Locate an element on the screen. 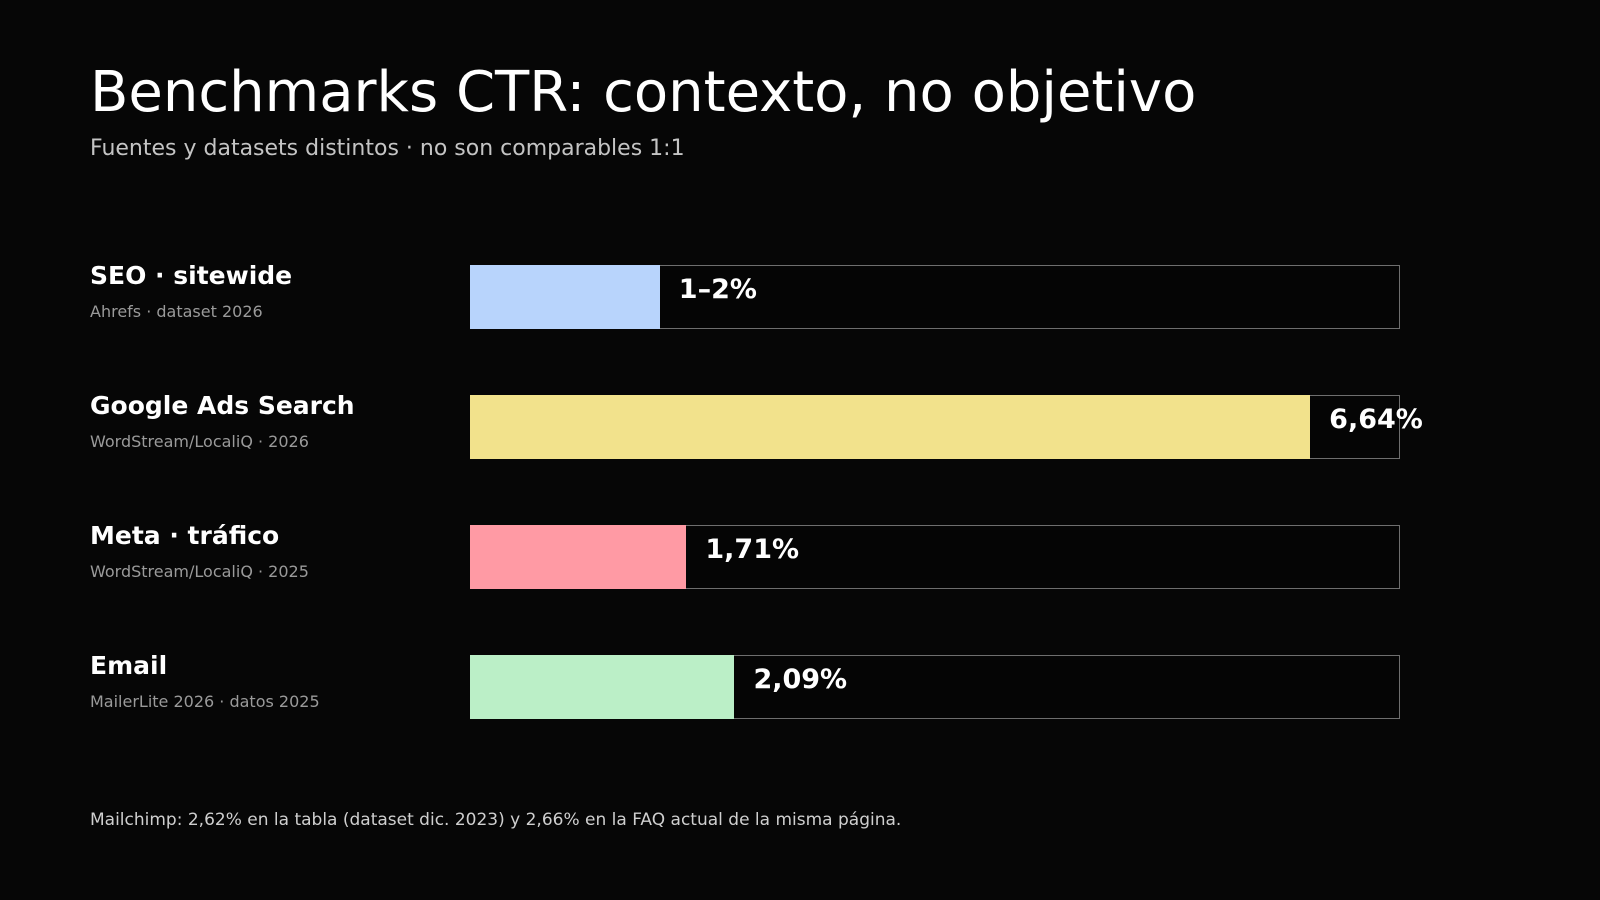 This screenshot has height=900, width=1600. source-label: WordStream/LocaliQ · 2025 is located at coordinates (199, 571).